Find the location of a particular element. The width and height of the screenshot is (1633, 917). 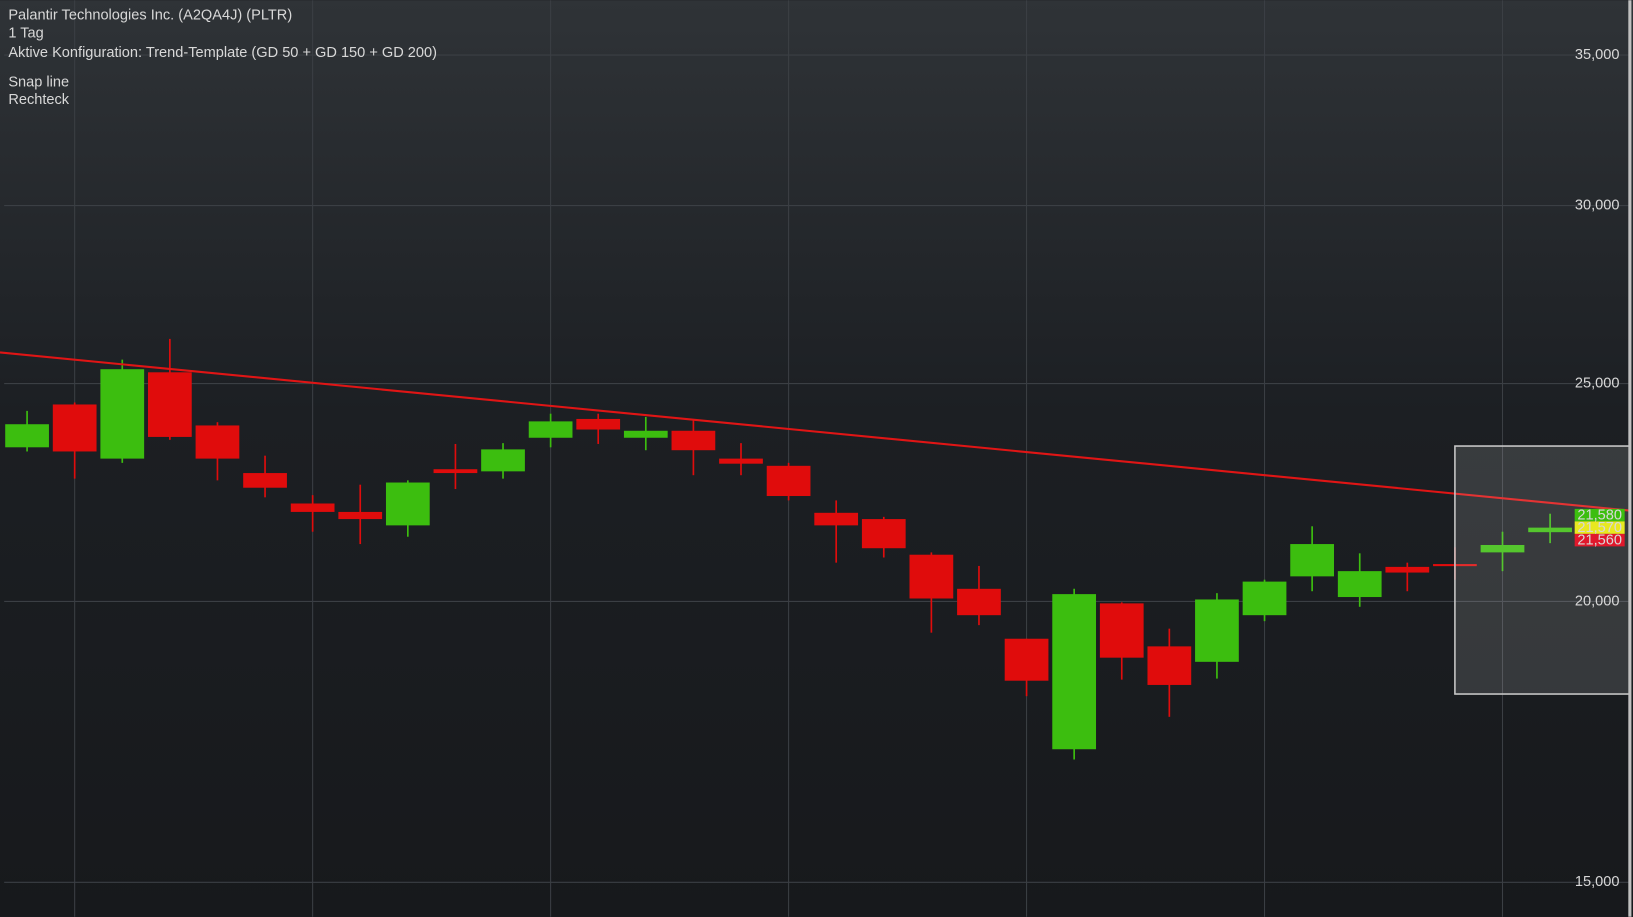

y-tick-label: 15,000 is located at coordinates (1597, 882).